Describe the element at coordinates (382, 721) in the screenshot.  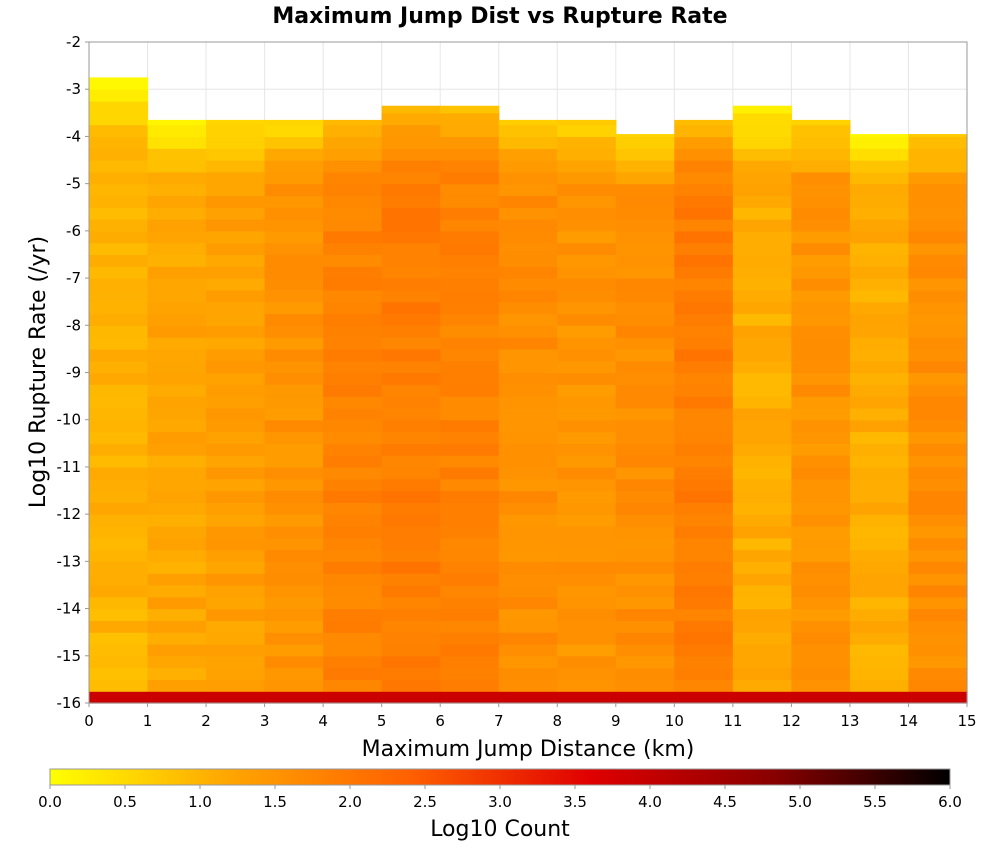
I see `x-tick-label: 5` at that location.